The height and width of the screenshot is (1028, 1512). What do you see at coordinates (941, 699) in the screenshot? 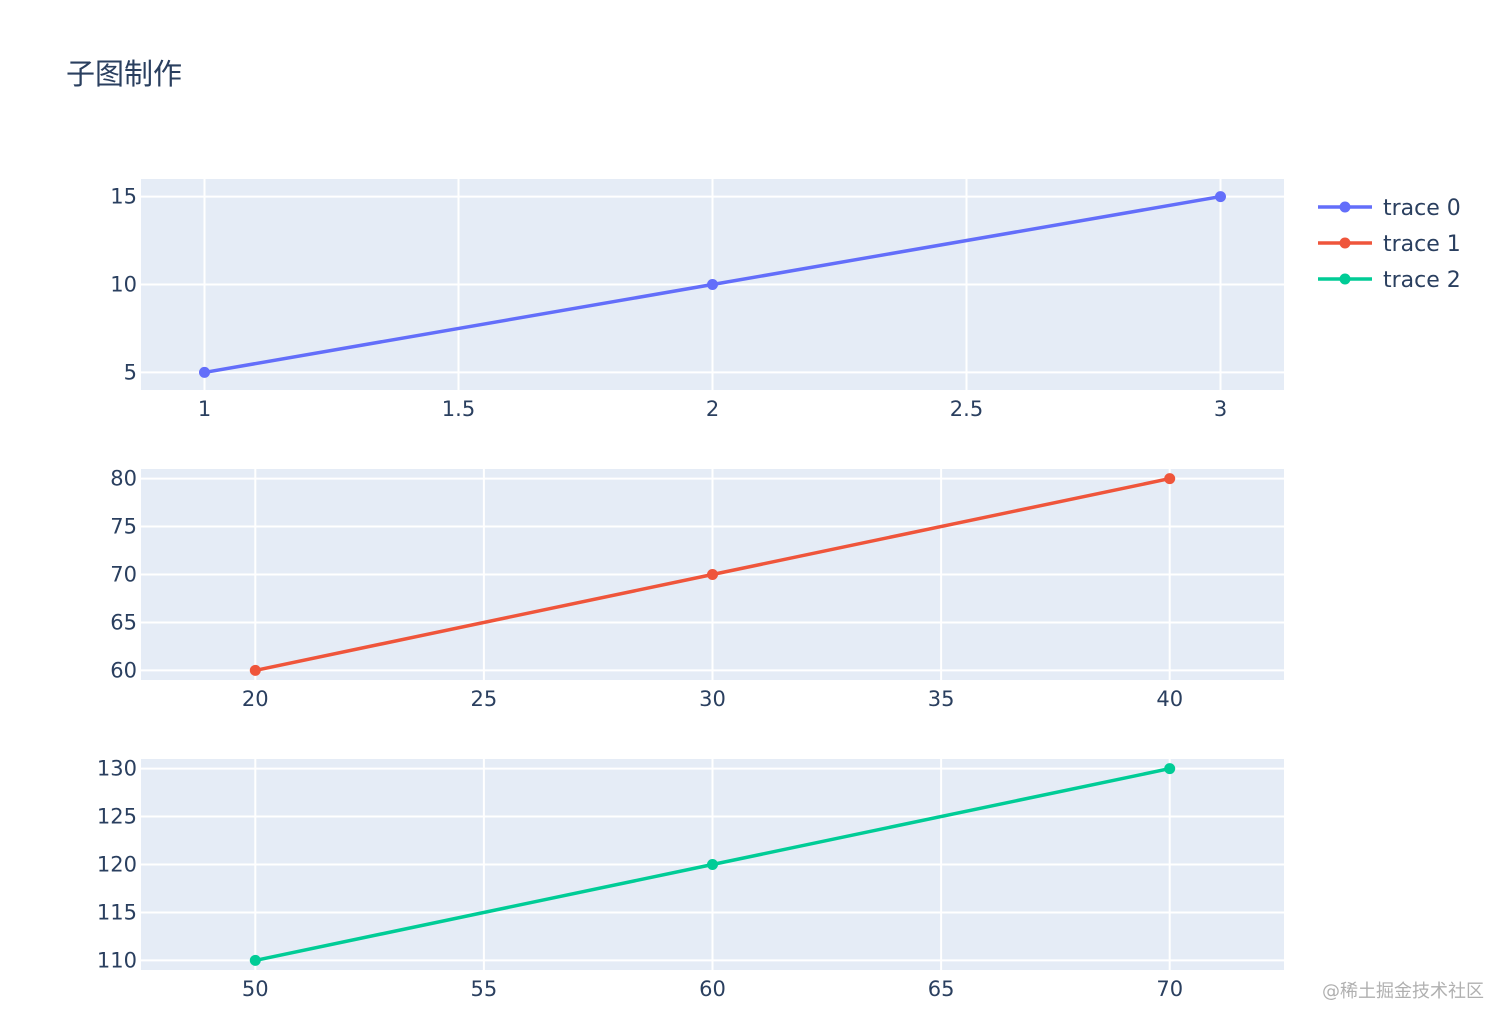
I see `x-tick-label: 35` at bounding box center [941, 699].